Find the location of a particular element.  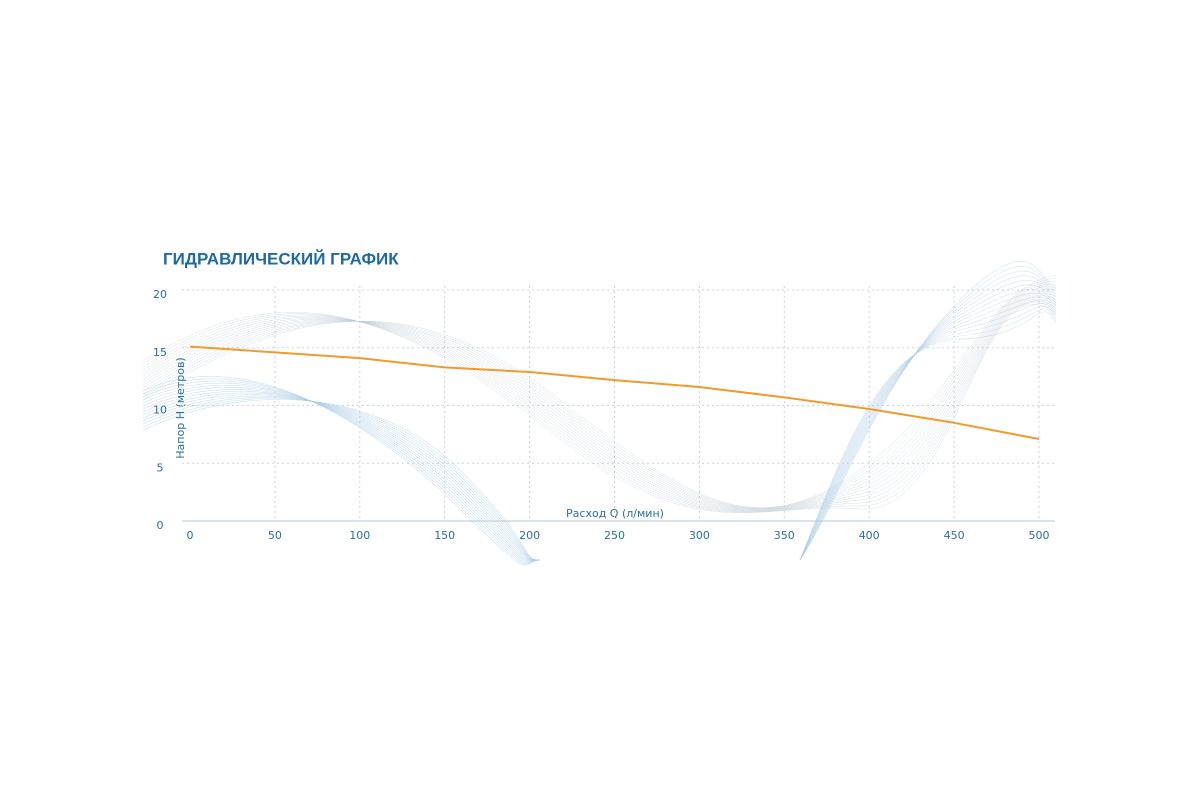

y-tick-label: 5 is located at coordinates (160, 467).